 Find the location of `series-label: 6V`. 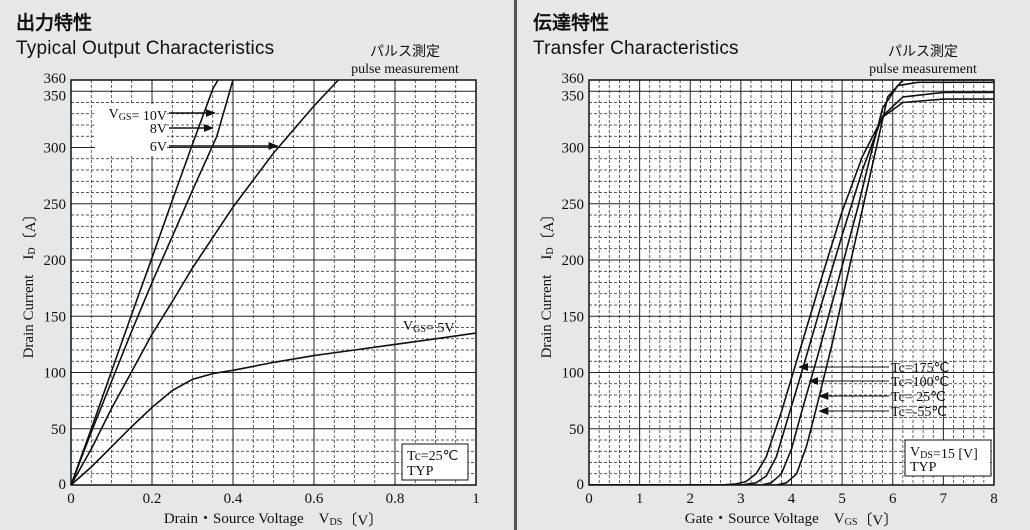

series-label: 6V is located at coordinates (158, 147).